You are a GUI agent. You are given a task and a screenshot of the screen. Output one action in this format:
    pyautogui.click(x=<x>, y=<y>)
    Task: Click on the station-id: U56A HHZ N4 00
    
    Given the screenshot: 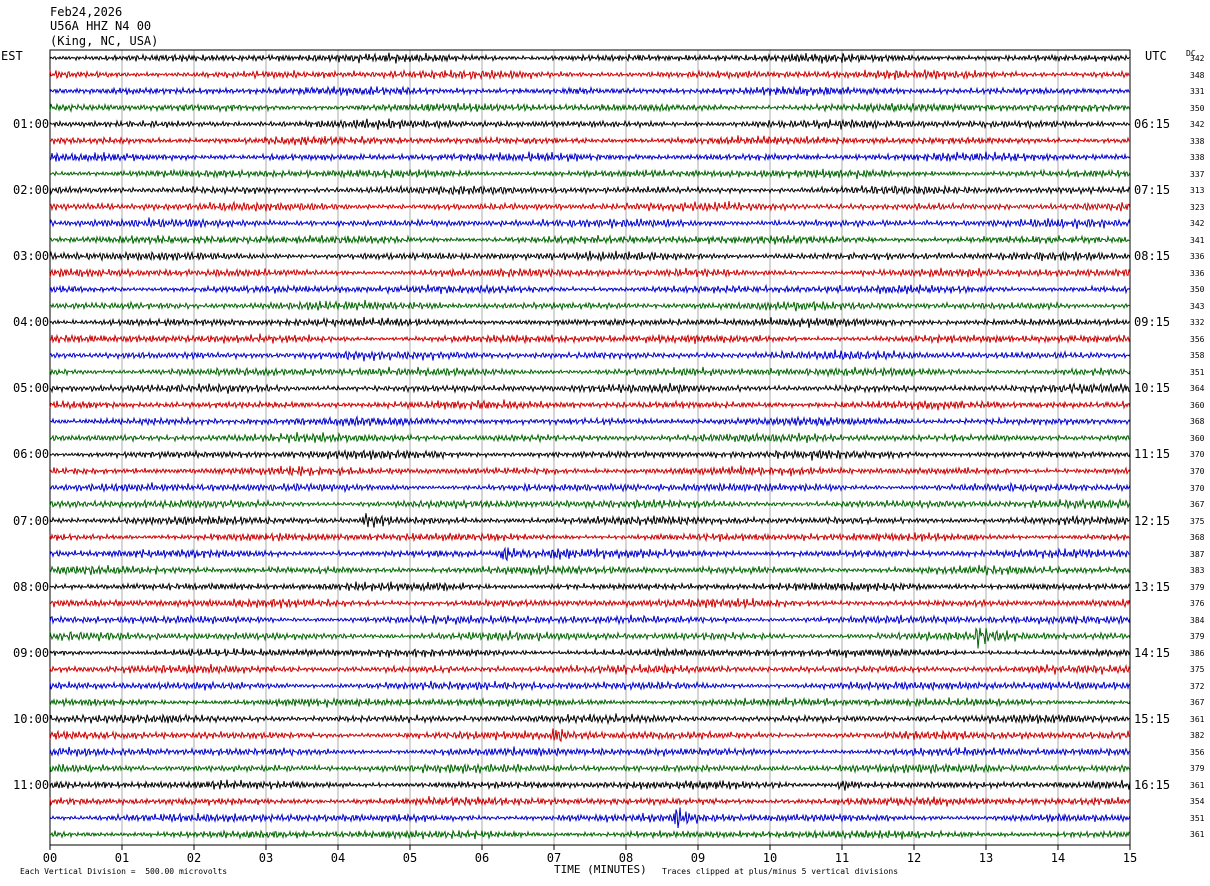 What is the action you would take?
    pyautogui.click(x=101, y=26)
    